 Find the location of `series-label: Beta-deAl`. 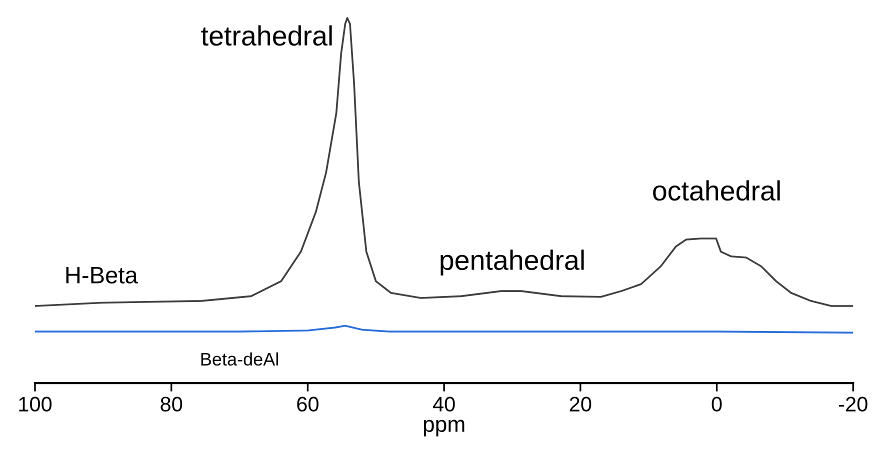

series-label: Beta-deAl is located at coordinates (239, 359).